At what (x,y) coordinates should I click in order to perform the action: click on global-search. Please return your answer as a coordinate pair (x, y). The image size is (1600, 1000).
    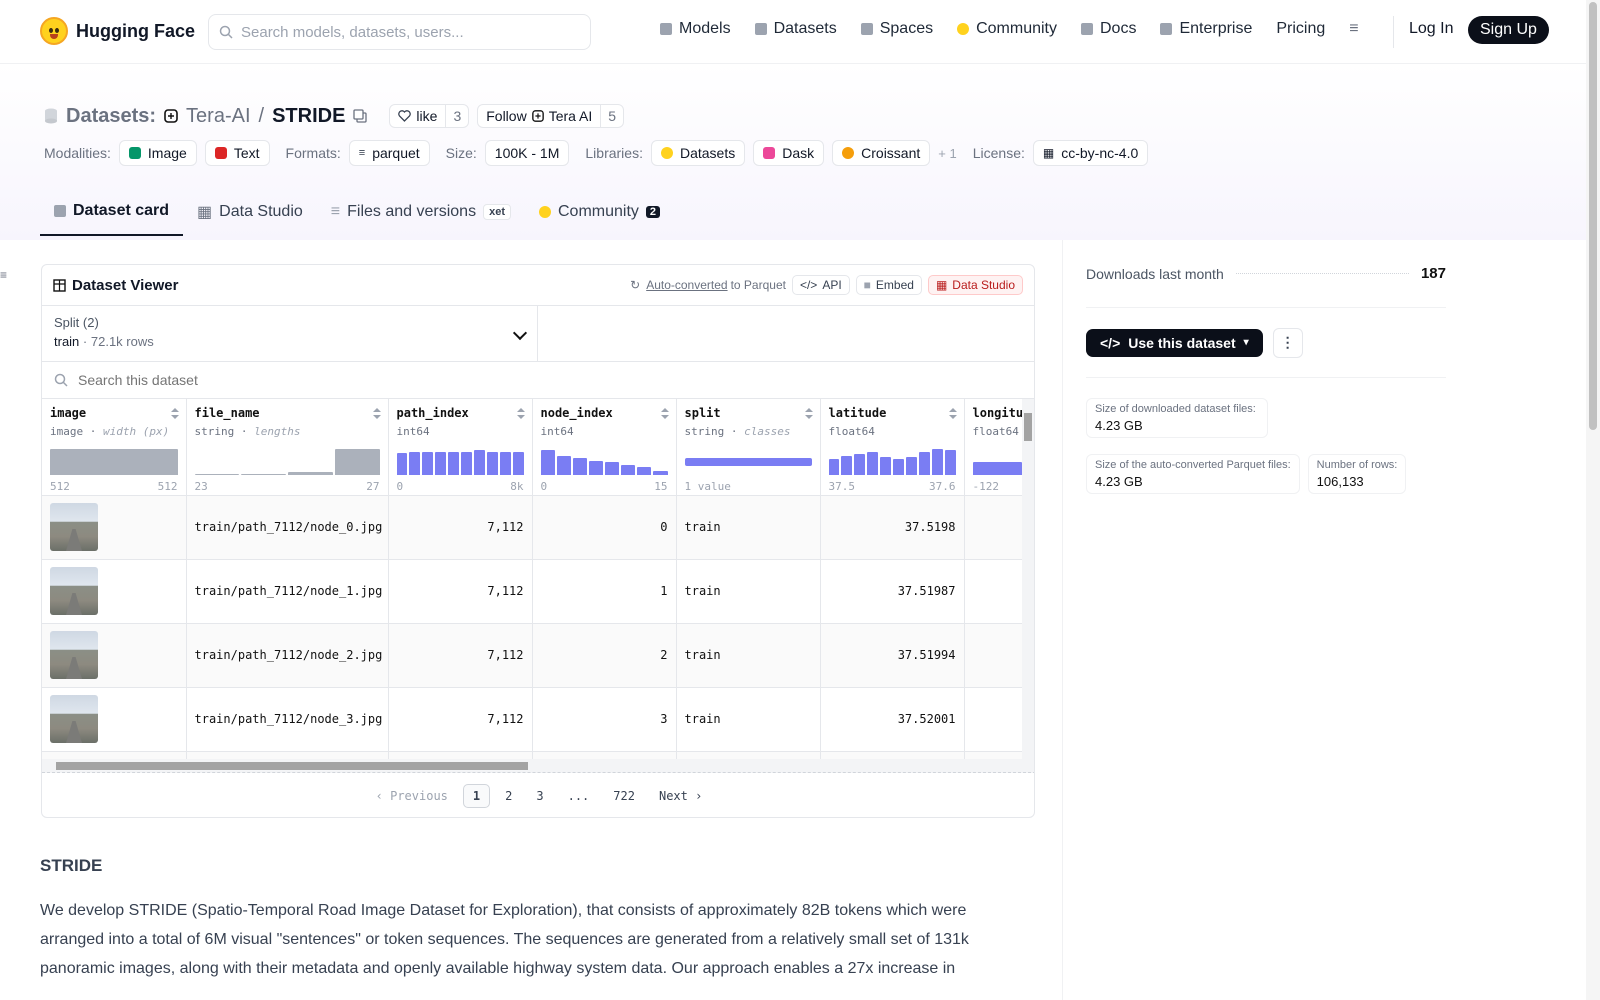
    Looking at the image, I should click on (399, 32).